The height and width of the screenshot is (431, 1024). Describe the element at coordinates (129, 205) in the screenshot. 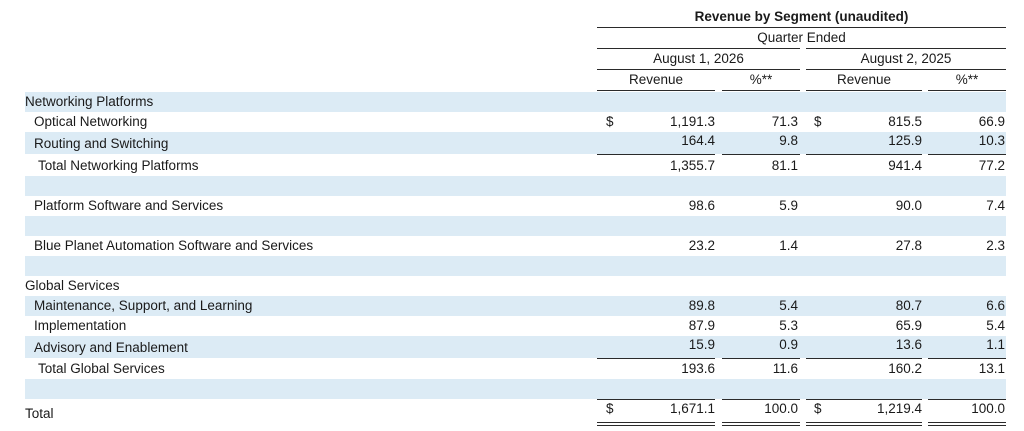

I see `row-label: Platform Software and Services` at that location.